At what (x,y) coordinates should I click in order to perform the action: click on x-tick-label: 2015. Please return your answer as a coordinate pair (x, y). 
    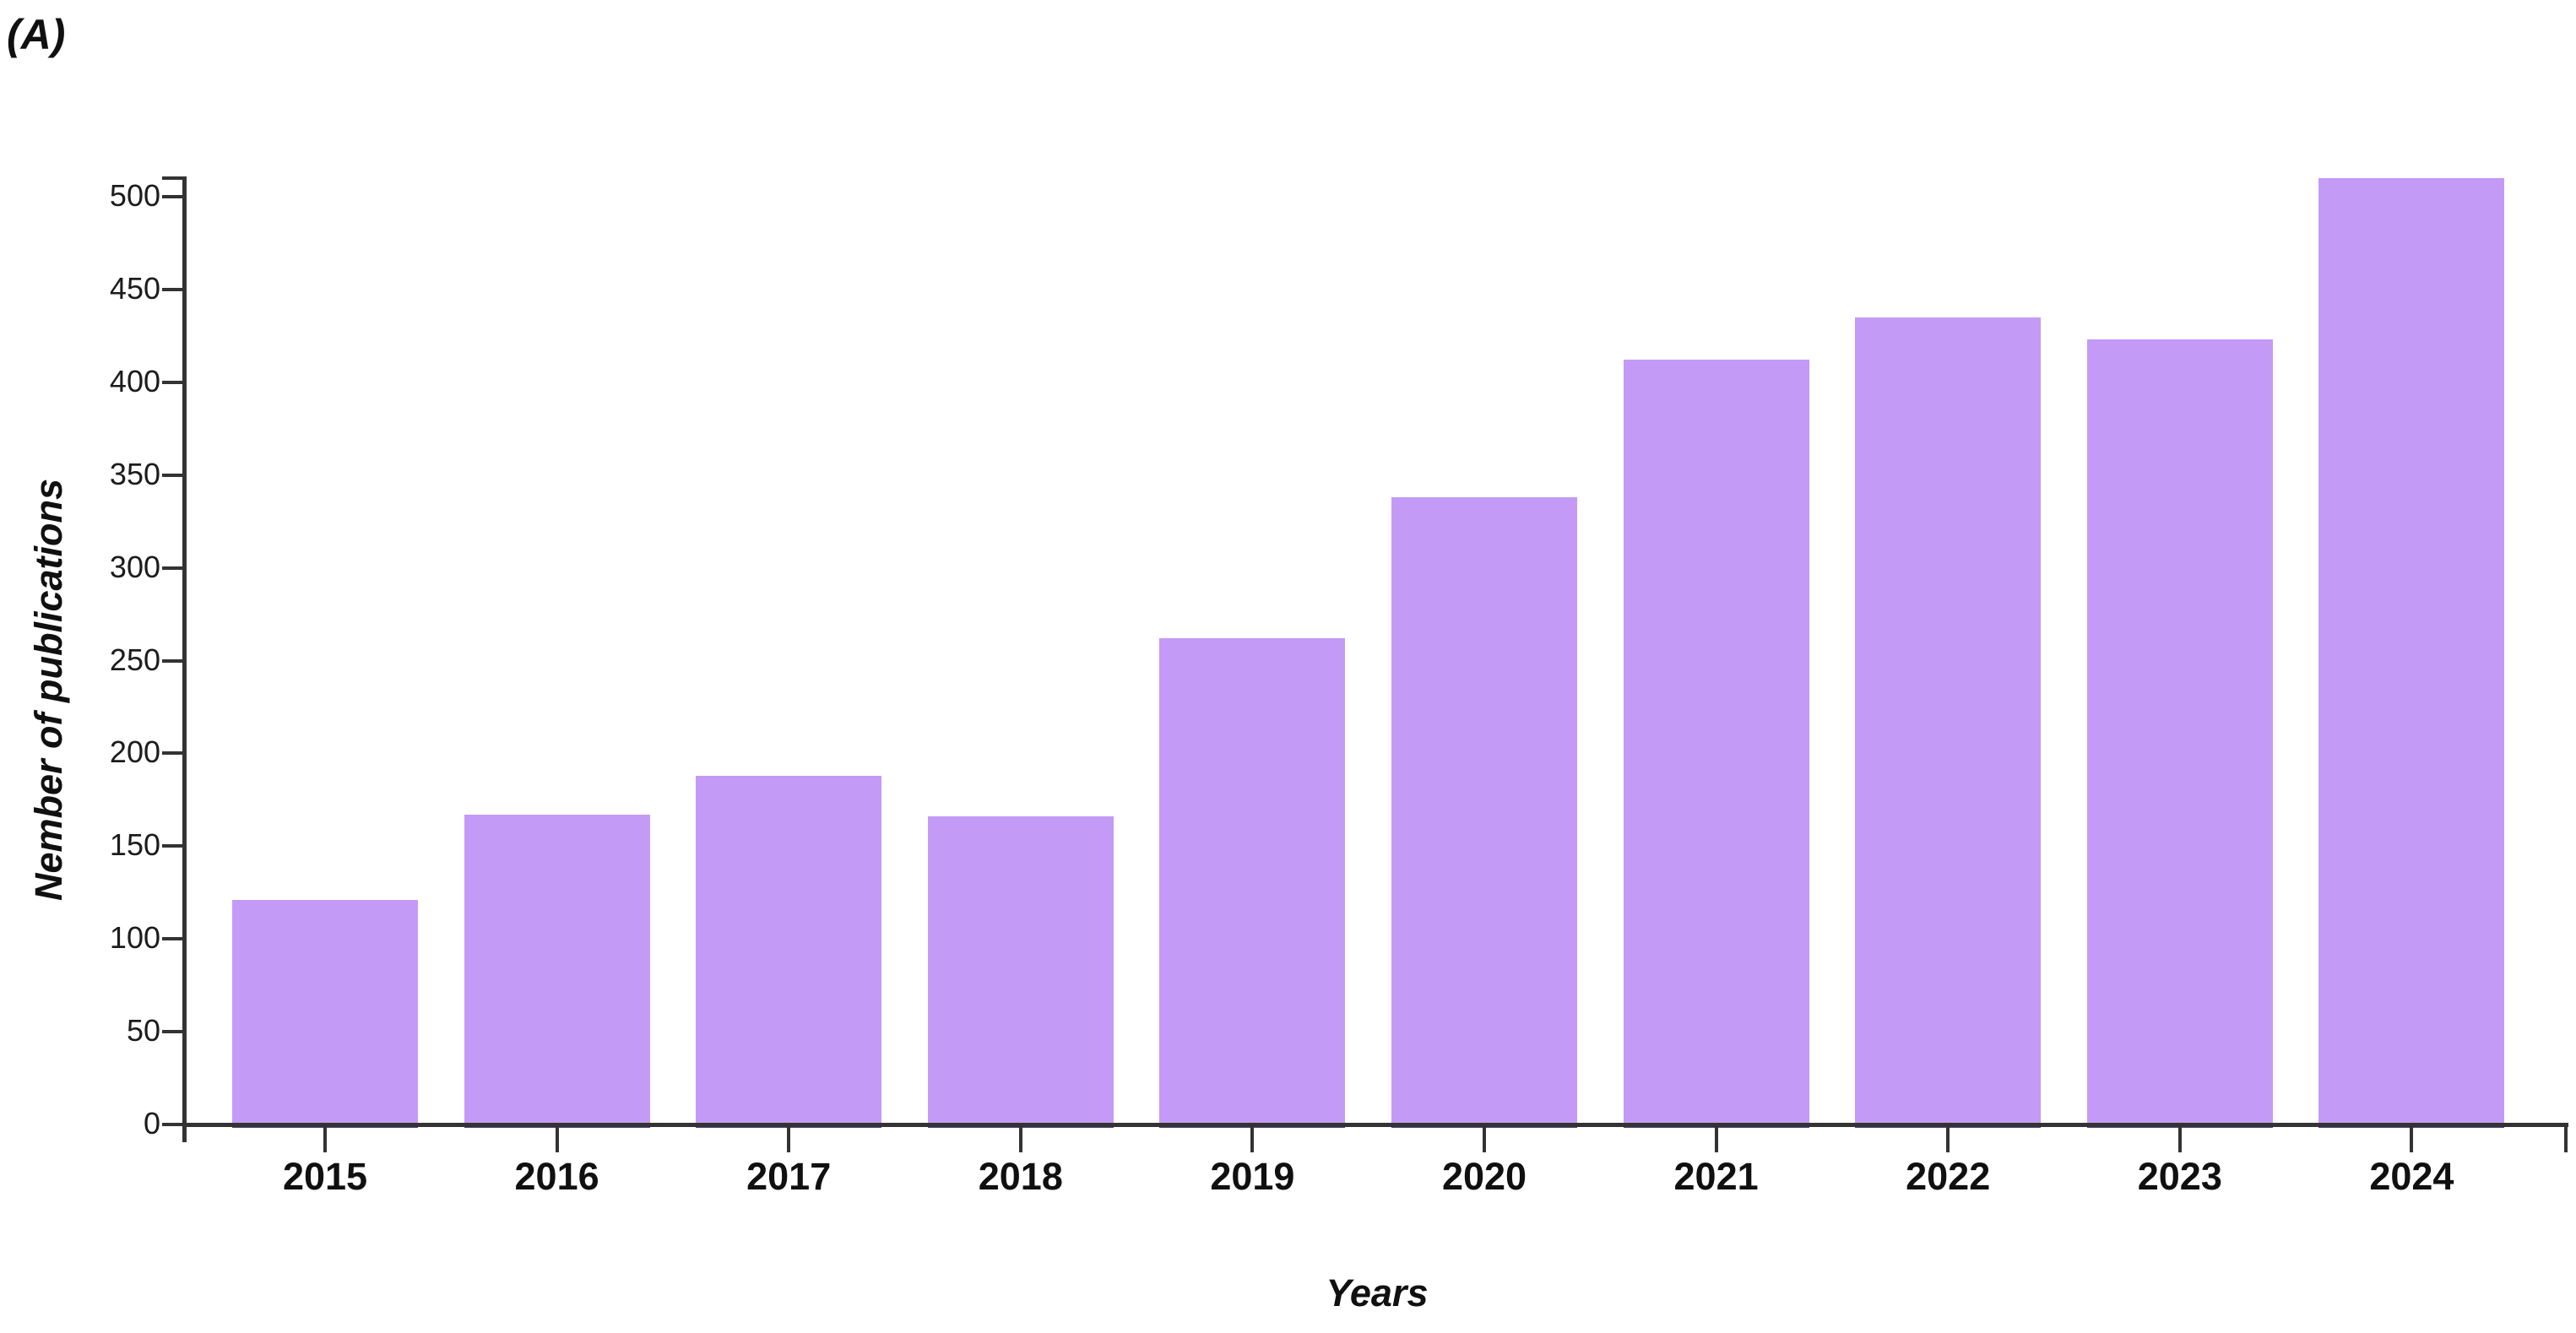
    Looking at the image, I should click on (325, 1176).